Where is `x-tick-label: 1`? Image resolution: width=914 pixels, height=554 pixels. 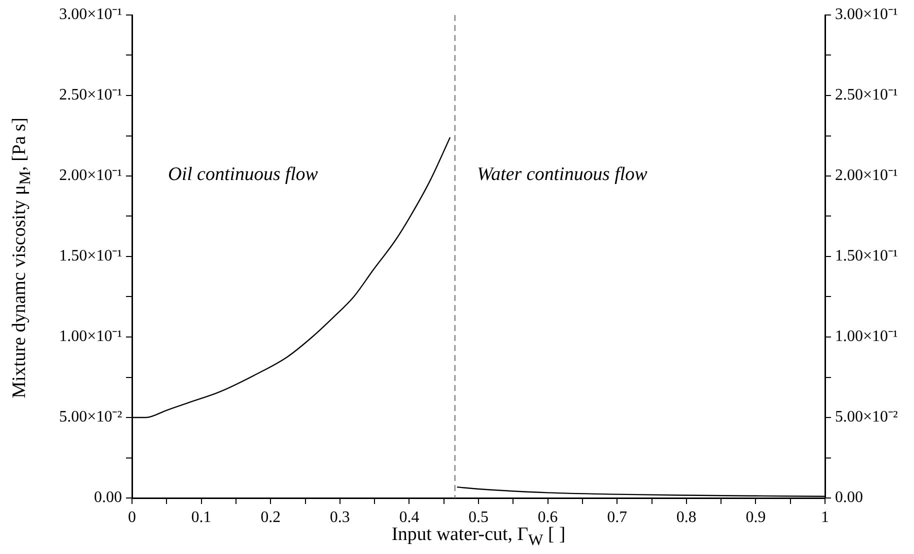
x-tick-label: 1 is located at coordinates (825, 517).